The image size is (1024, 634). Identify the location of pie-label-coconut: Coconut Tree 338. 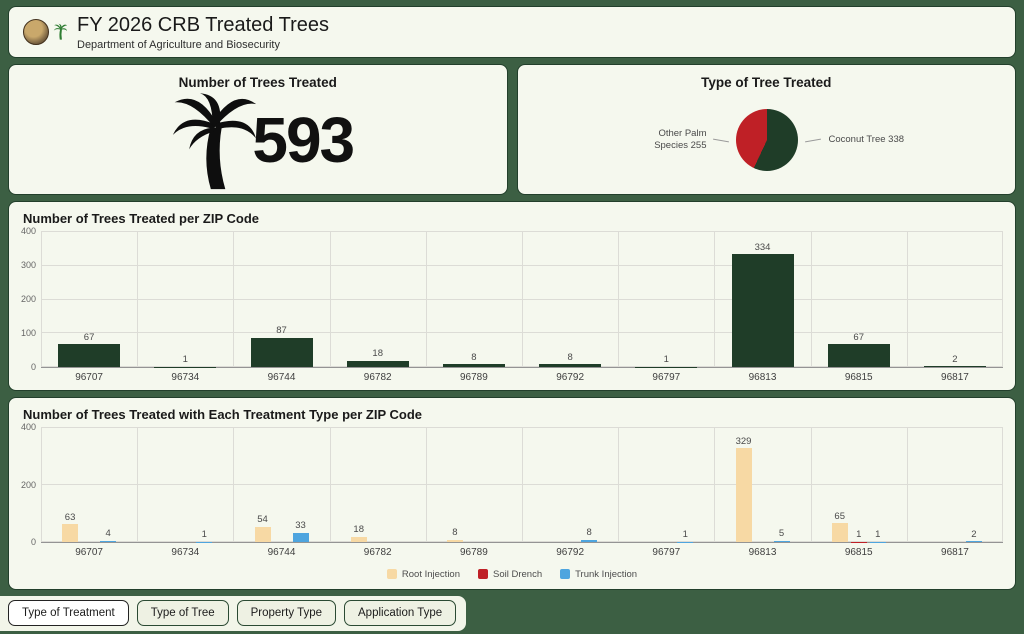
(866, 140).